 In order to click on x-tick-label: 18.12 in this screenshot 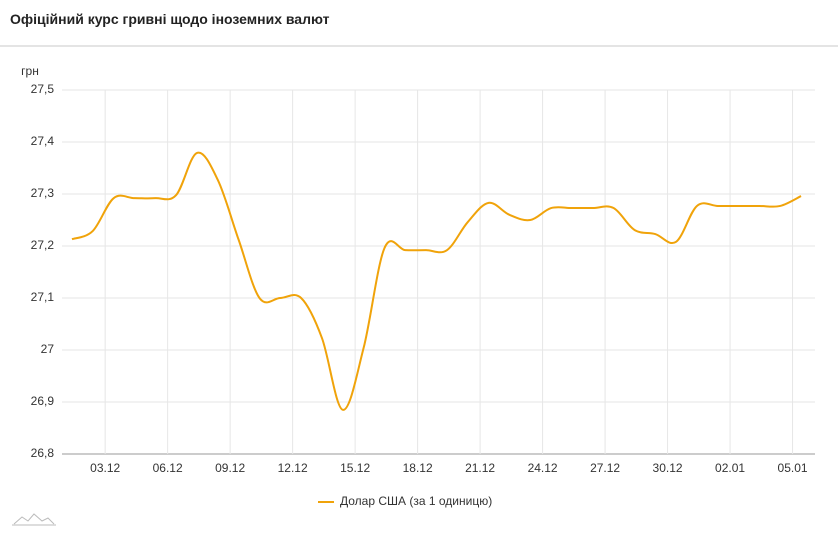, I will do `click(418, 468)`.